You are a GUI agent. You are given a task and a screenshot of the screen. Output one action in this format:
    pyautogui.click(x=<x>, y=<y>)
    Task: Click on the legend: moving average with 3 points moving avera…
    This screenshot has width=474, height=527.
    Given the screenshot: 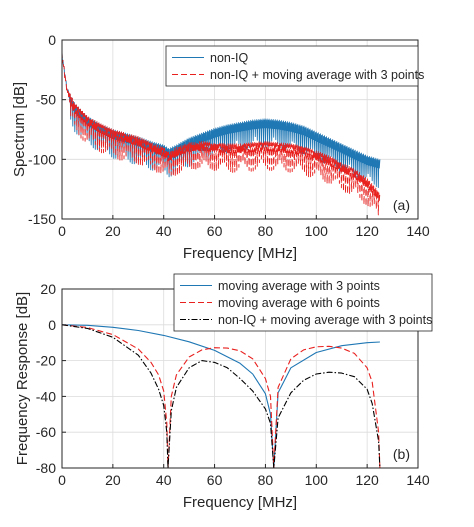 What is the action you would take?
    pyautogui.click(x=303, y=302)
    